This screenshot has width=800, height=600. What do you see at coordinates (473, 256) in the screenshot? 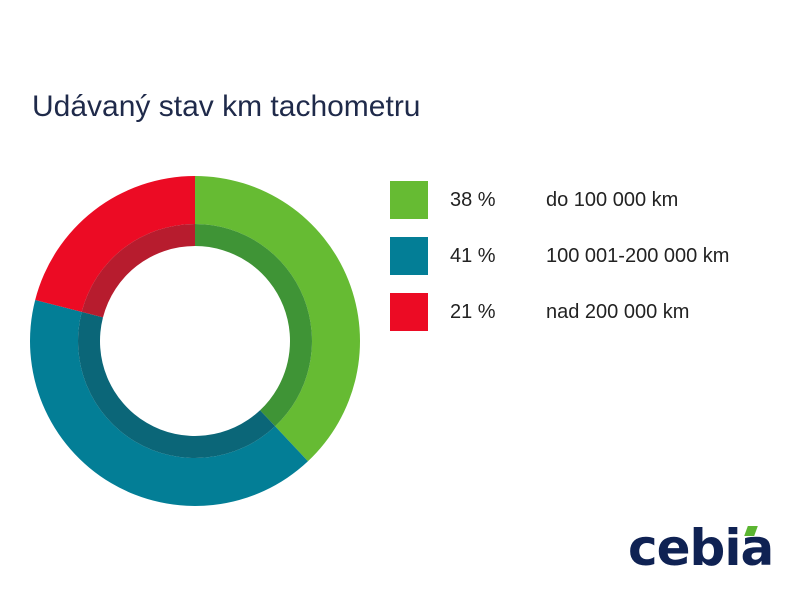
I see `legend-value-1: 41 %` at bounding box center [473, 256].